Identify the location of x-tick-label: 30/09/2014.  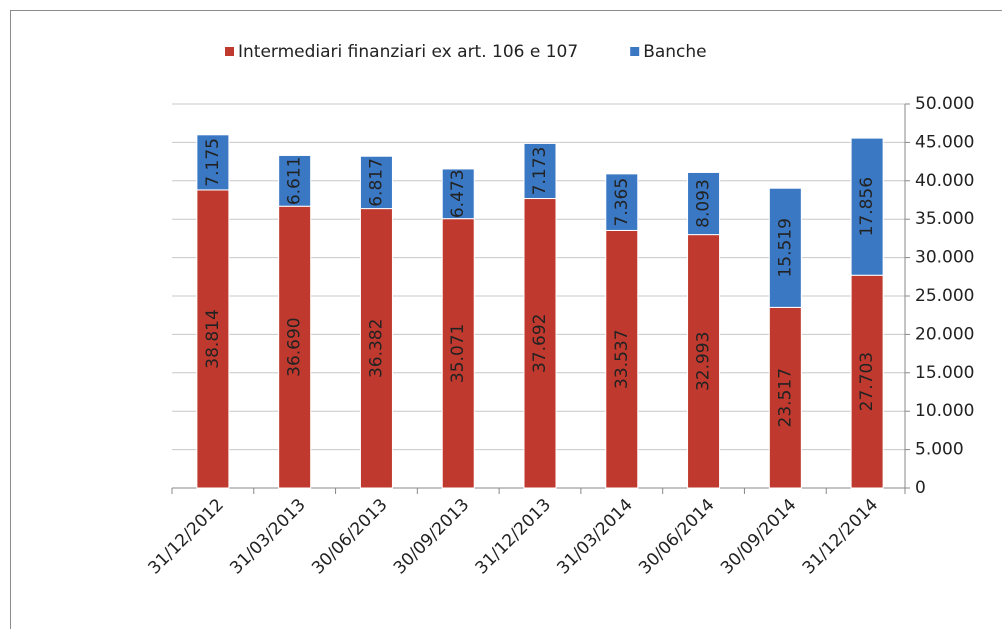
(758, 536).